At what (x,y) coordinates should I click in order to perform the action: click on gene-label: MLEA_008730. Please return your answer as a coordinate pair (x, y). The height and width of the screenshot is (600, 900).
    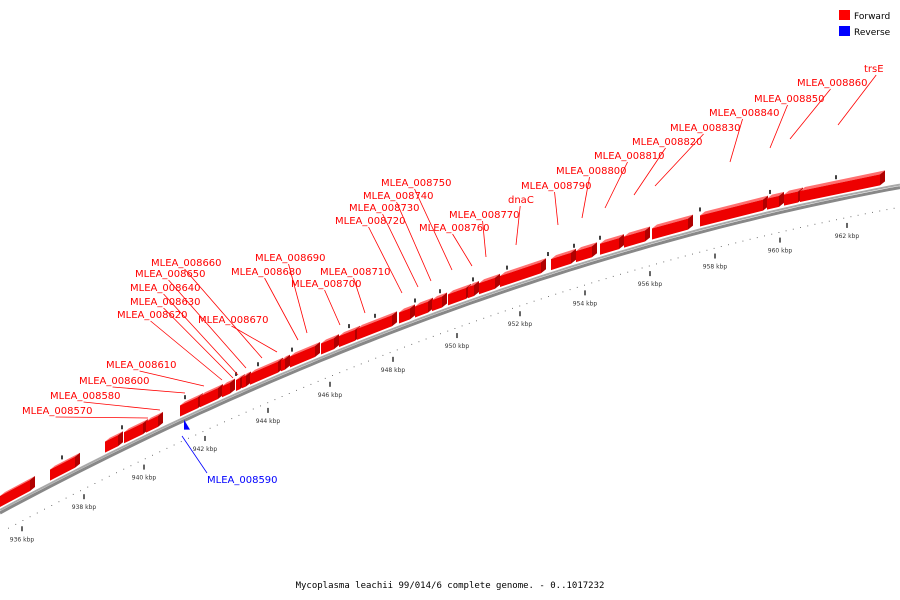
    Looking at the image, I should click on (384, 208).